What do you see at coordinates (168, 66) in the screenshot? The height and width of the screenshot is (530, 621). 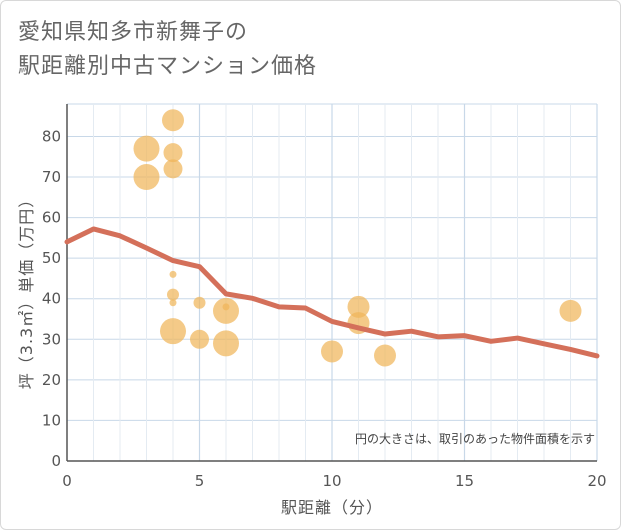 I see `title-line-2: 駅距離別中古マンション価格` at bounding box center [168, 66].